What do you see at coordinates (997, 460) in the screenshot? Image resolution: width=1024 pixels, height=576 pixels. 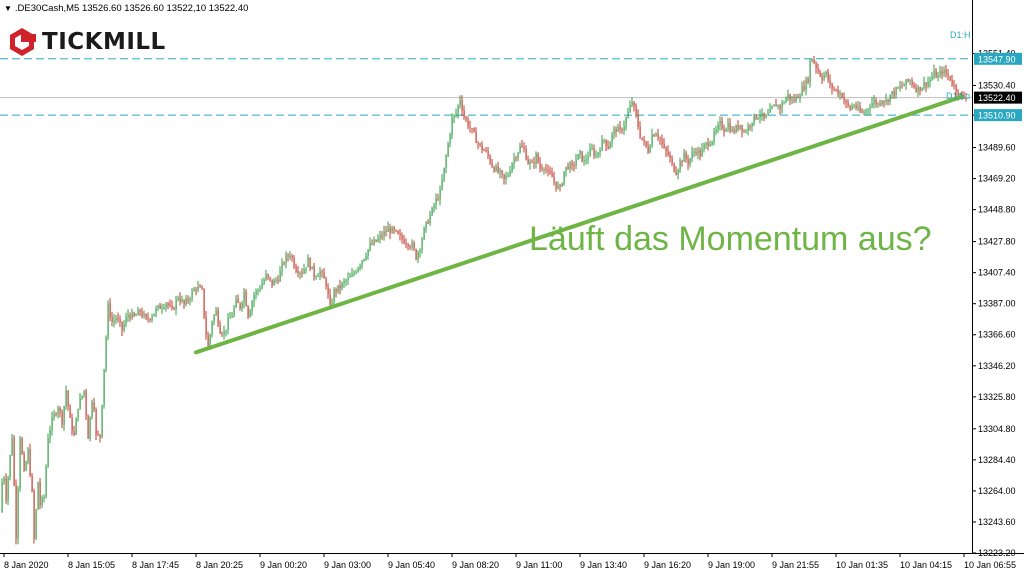 I see `y-tick-label: 13284.40` at bounding box center [997, 460].